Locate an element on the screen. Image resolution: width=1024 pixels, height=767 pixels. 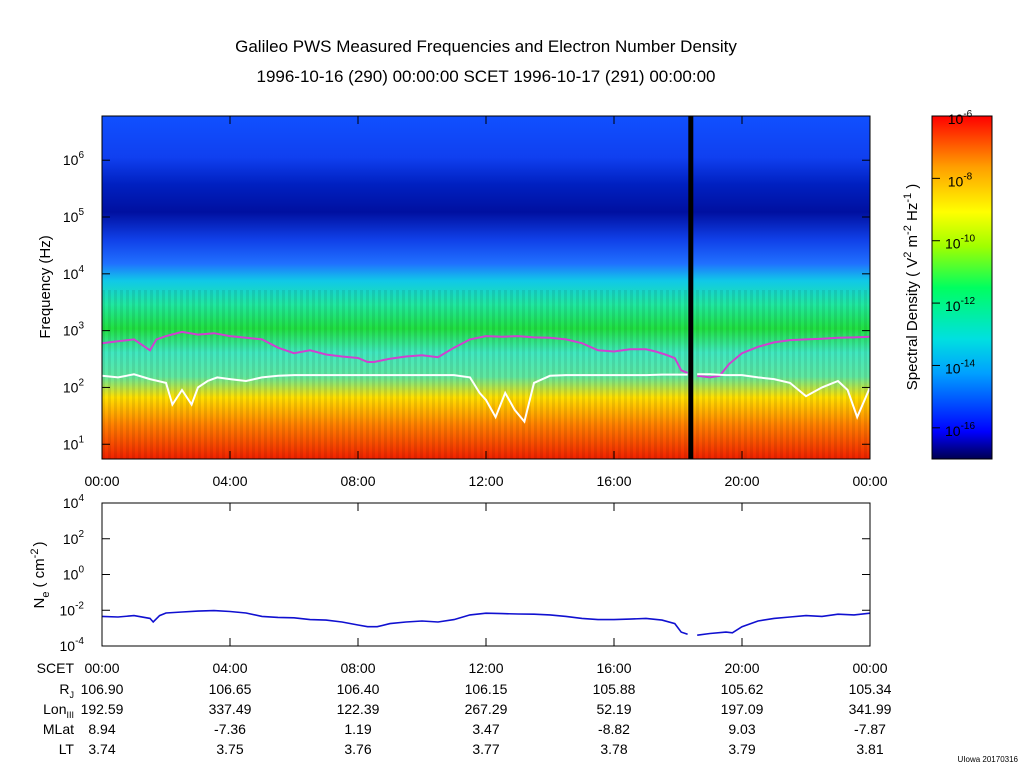
ephemeris-cell: 197.09 is located at coordinates (742, 709).